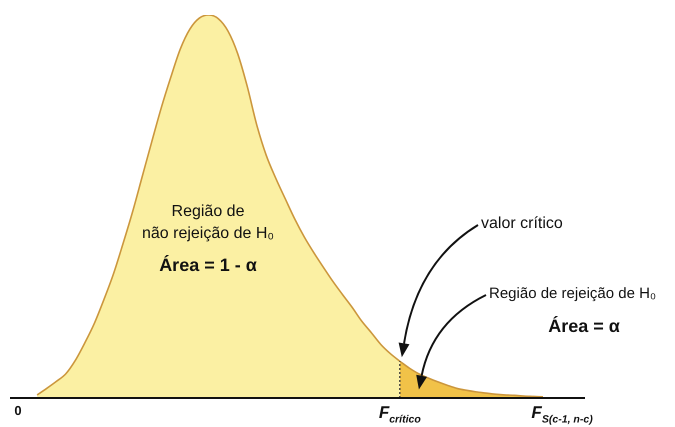  I want to click on annotation: Região de, so click(208, 212).